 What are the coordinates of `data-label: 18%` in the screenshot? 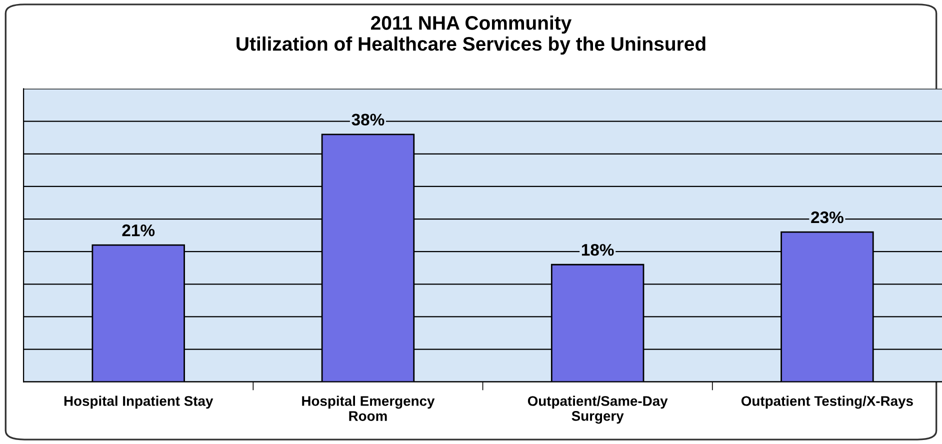 It's located at (598, 250).